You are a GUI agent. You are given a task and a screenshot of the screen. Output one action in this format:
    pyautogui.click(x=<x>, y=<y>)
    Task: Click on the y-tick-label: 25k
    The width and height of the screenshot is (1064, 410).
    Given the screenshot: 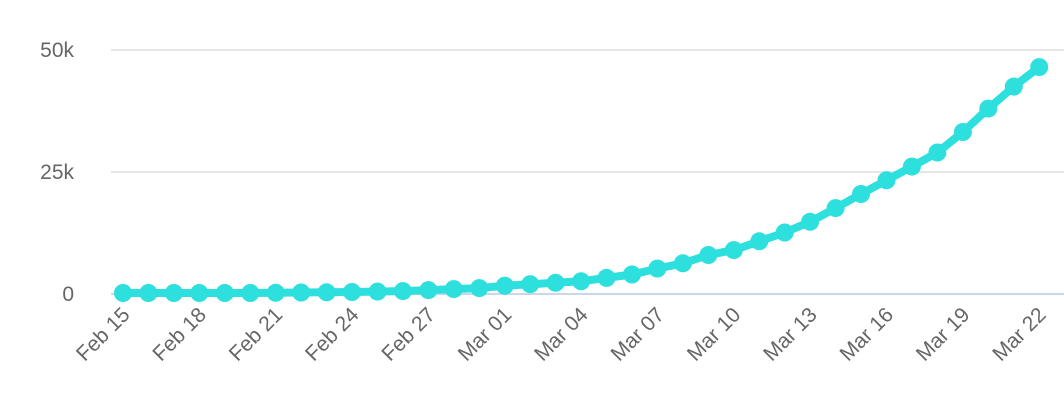 What is the action you would take?
    pyautogui.click(x=57, y=172)
    